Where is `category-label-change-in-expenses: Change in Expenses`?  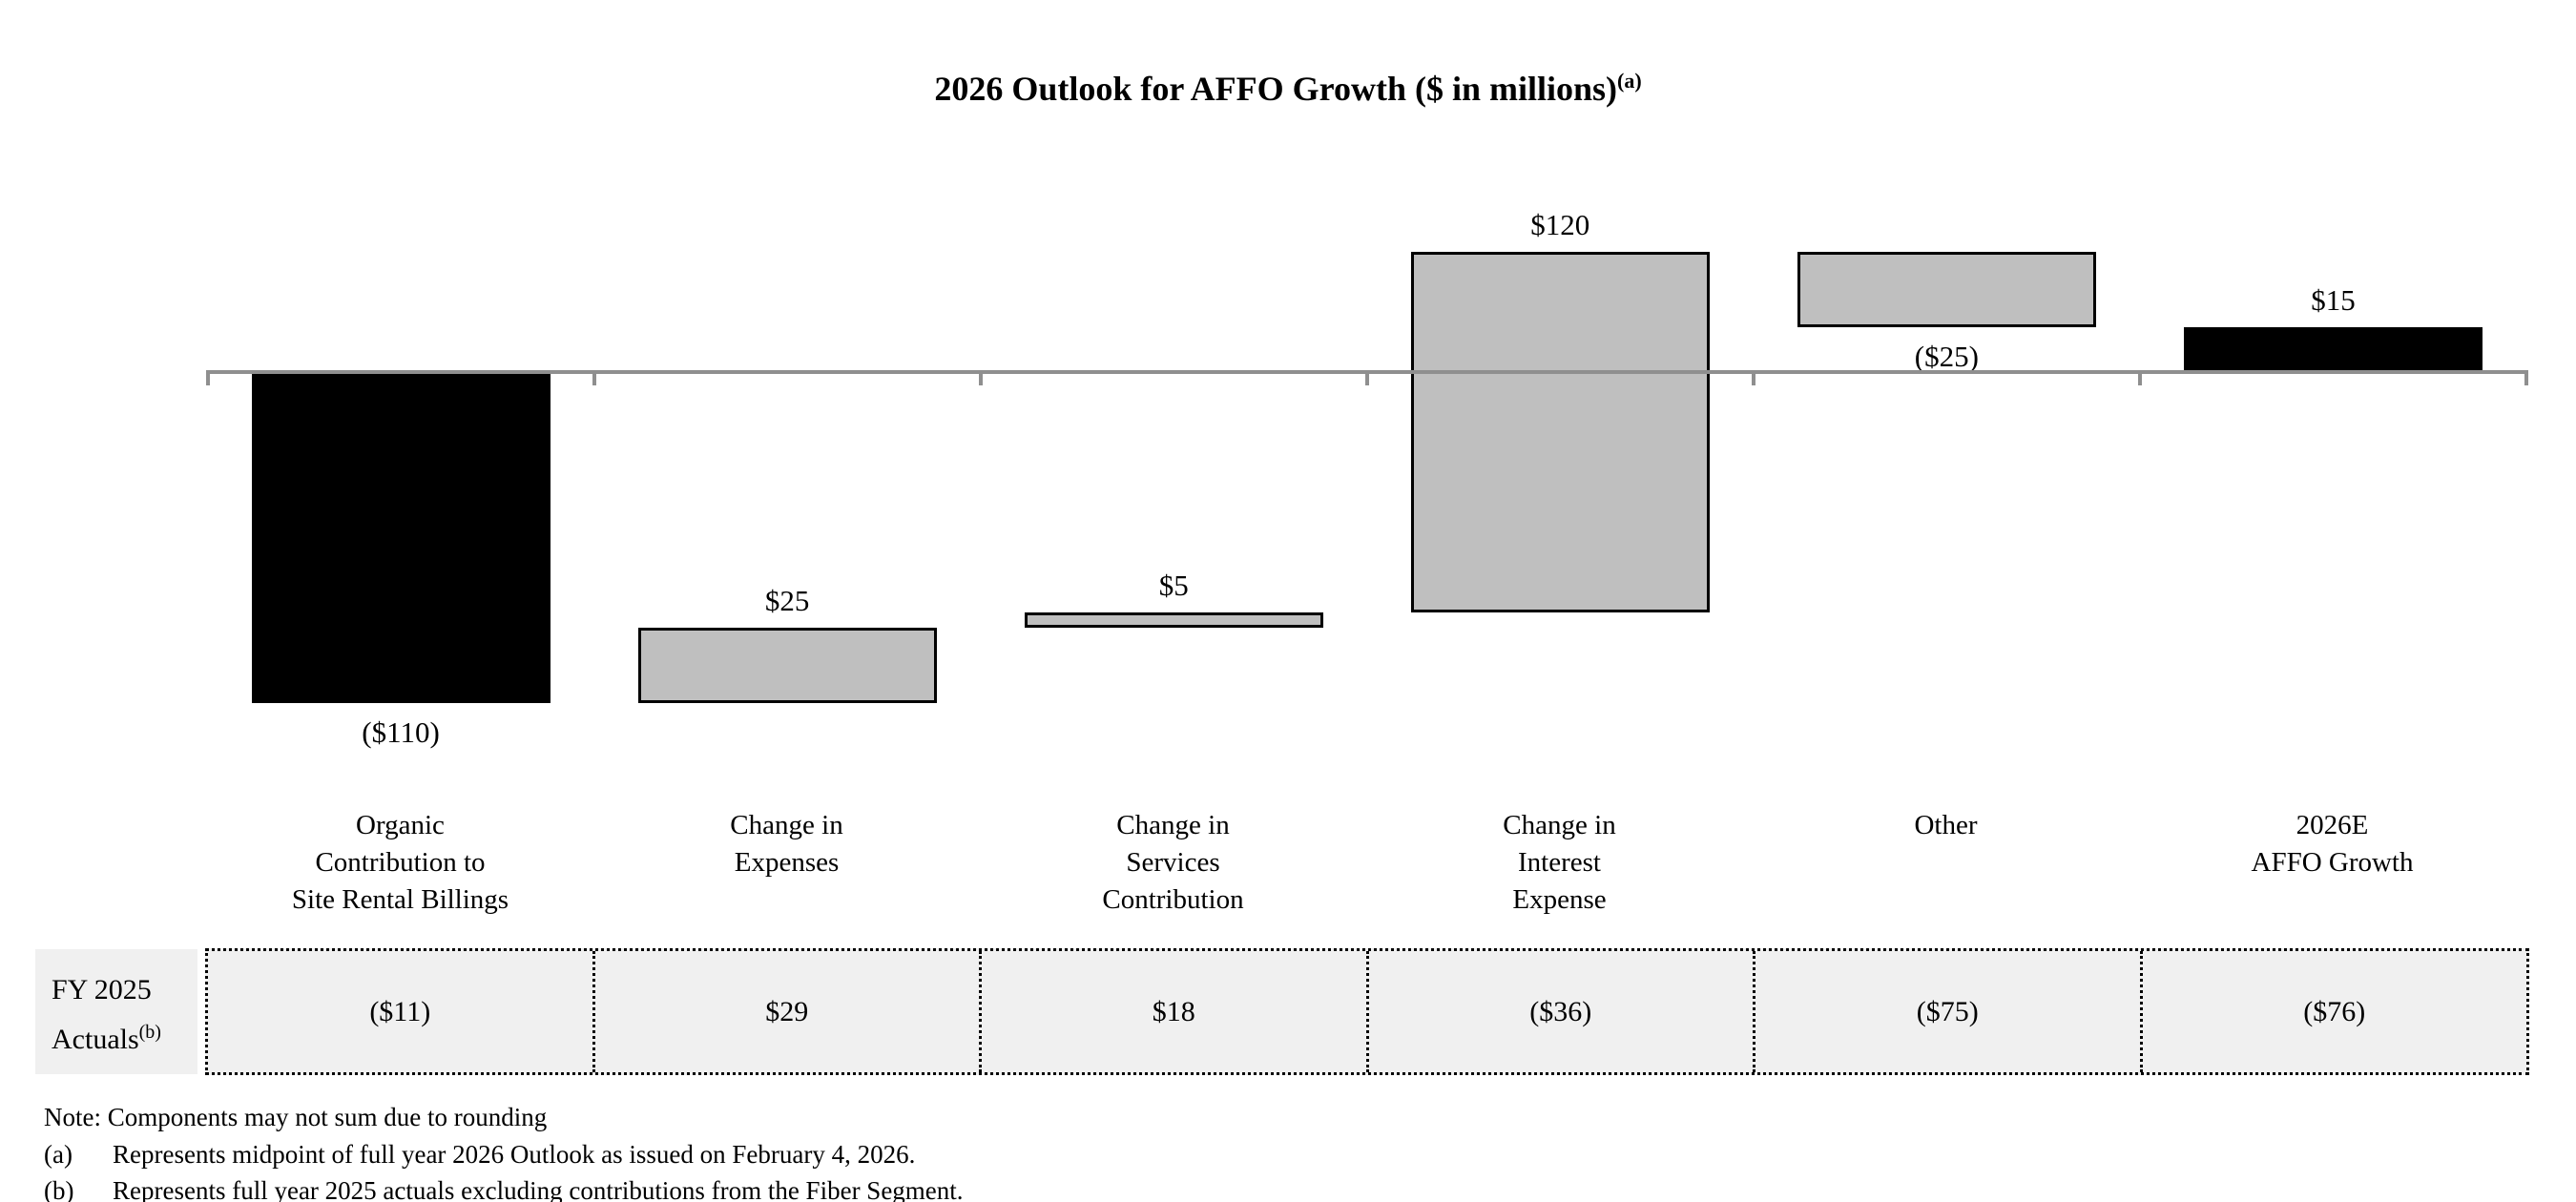 category-label-change-in-expenses: Change in Expenses is located at coordinates (786, 844).